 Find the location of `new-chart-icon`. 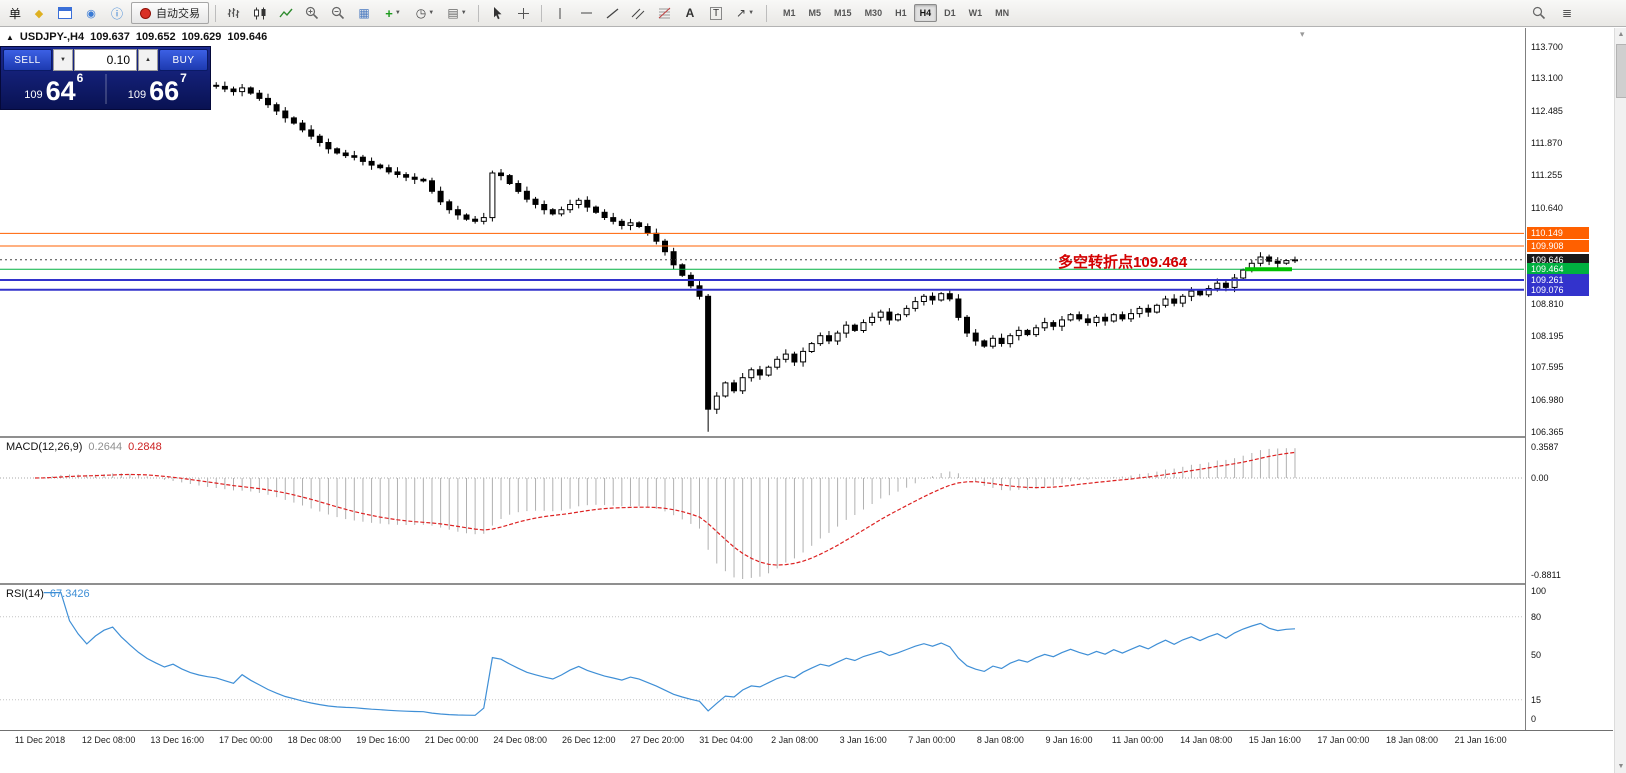

new-chart-icon is located at coordinates (65, 13).